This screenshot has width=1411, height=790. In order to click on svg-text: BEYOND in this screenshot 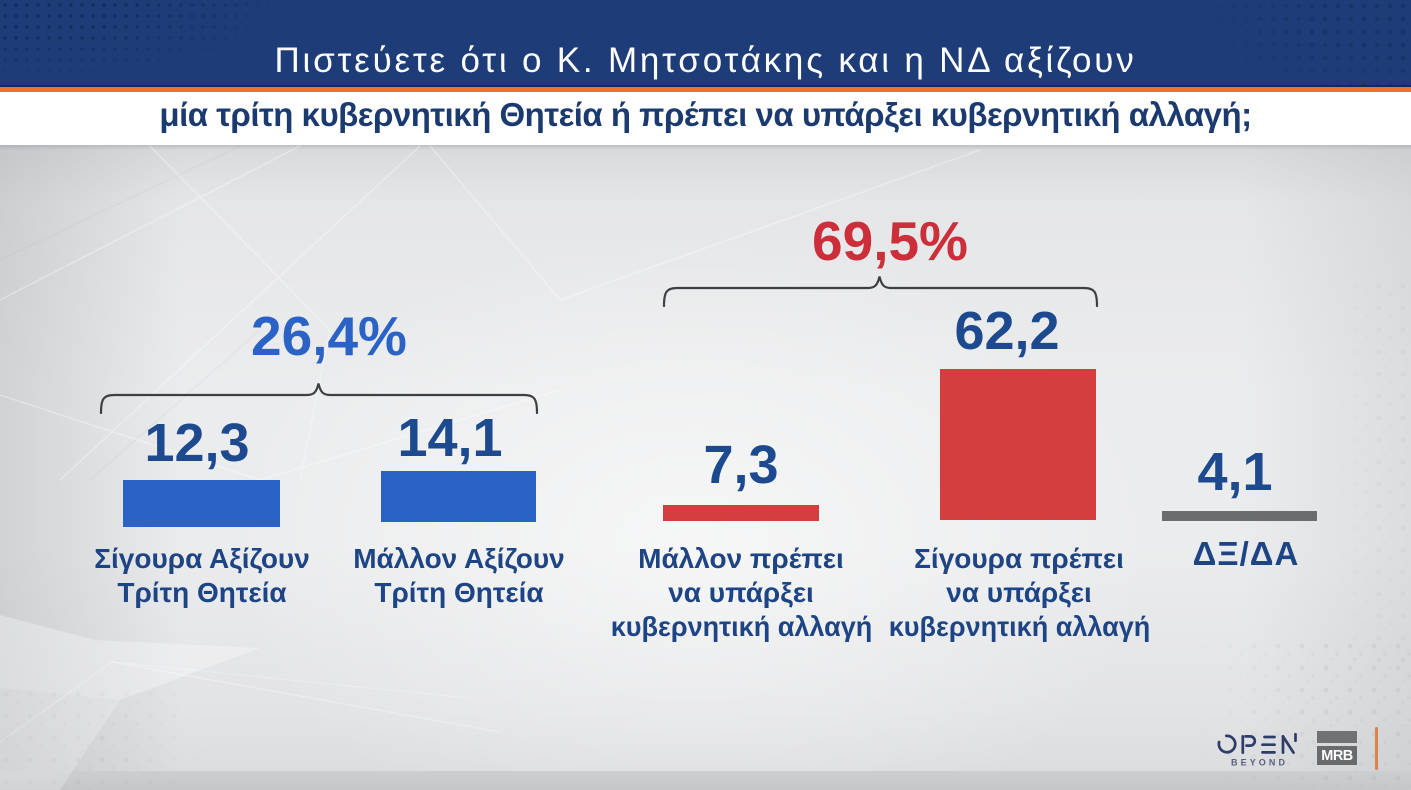, I will do `click(1259, 763)`.